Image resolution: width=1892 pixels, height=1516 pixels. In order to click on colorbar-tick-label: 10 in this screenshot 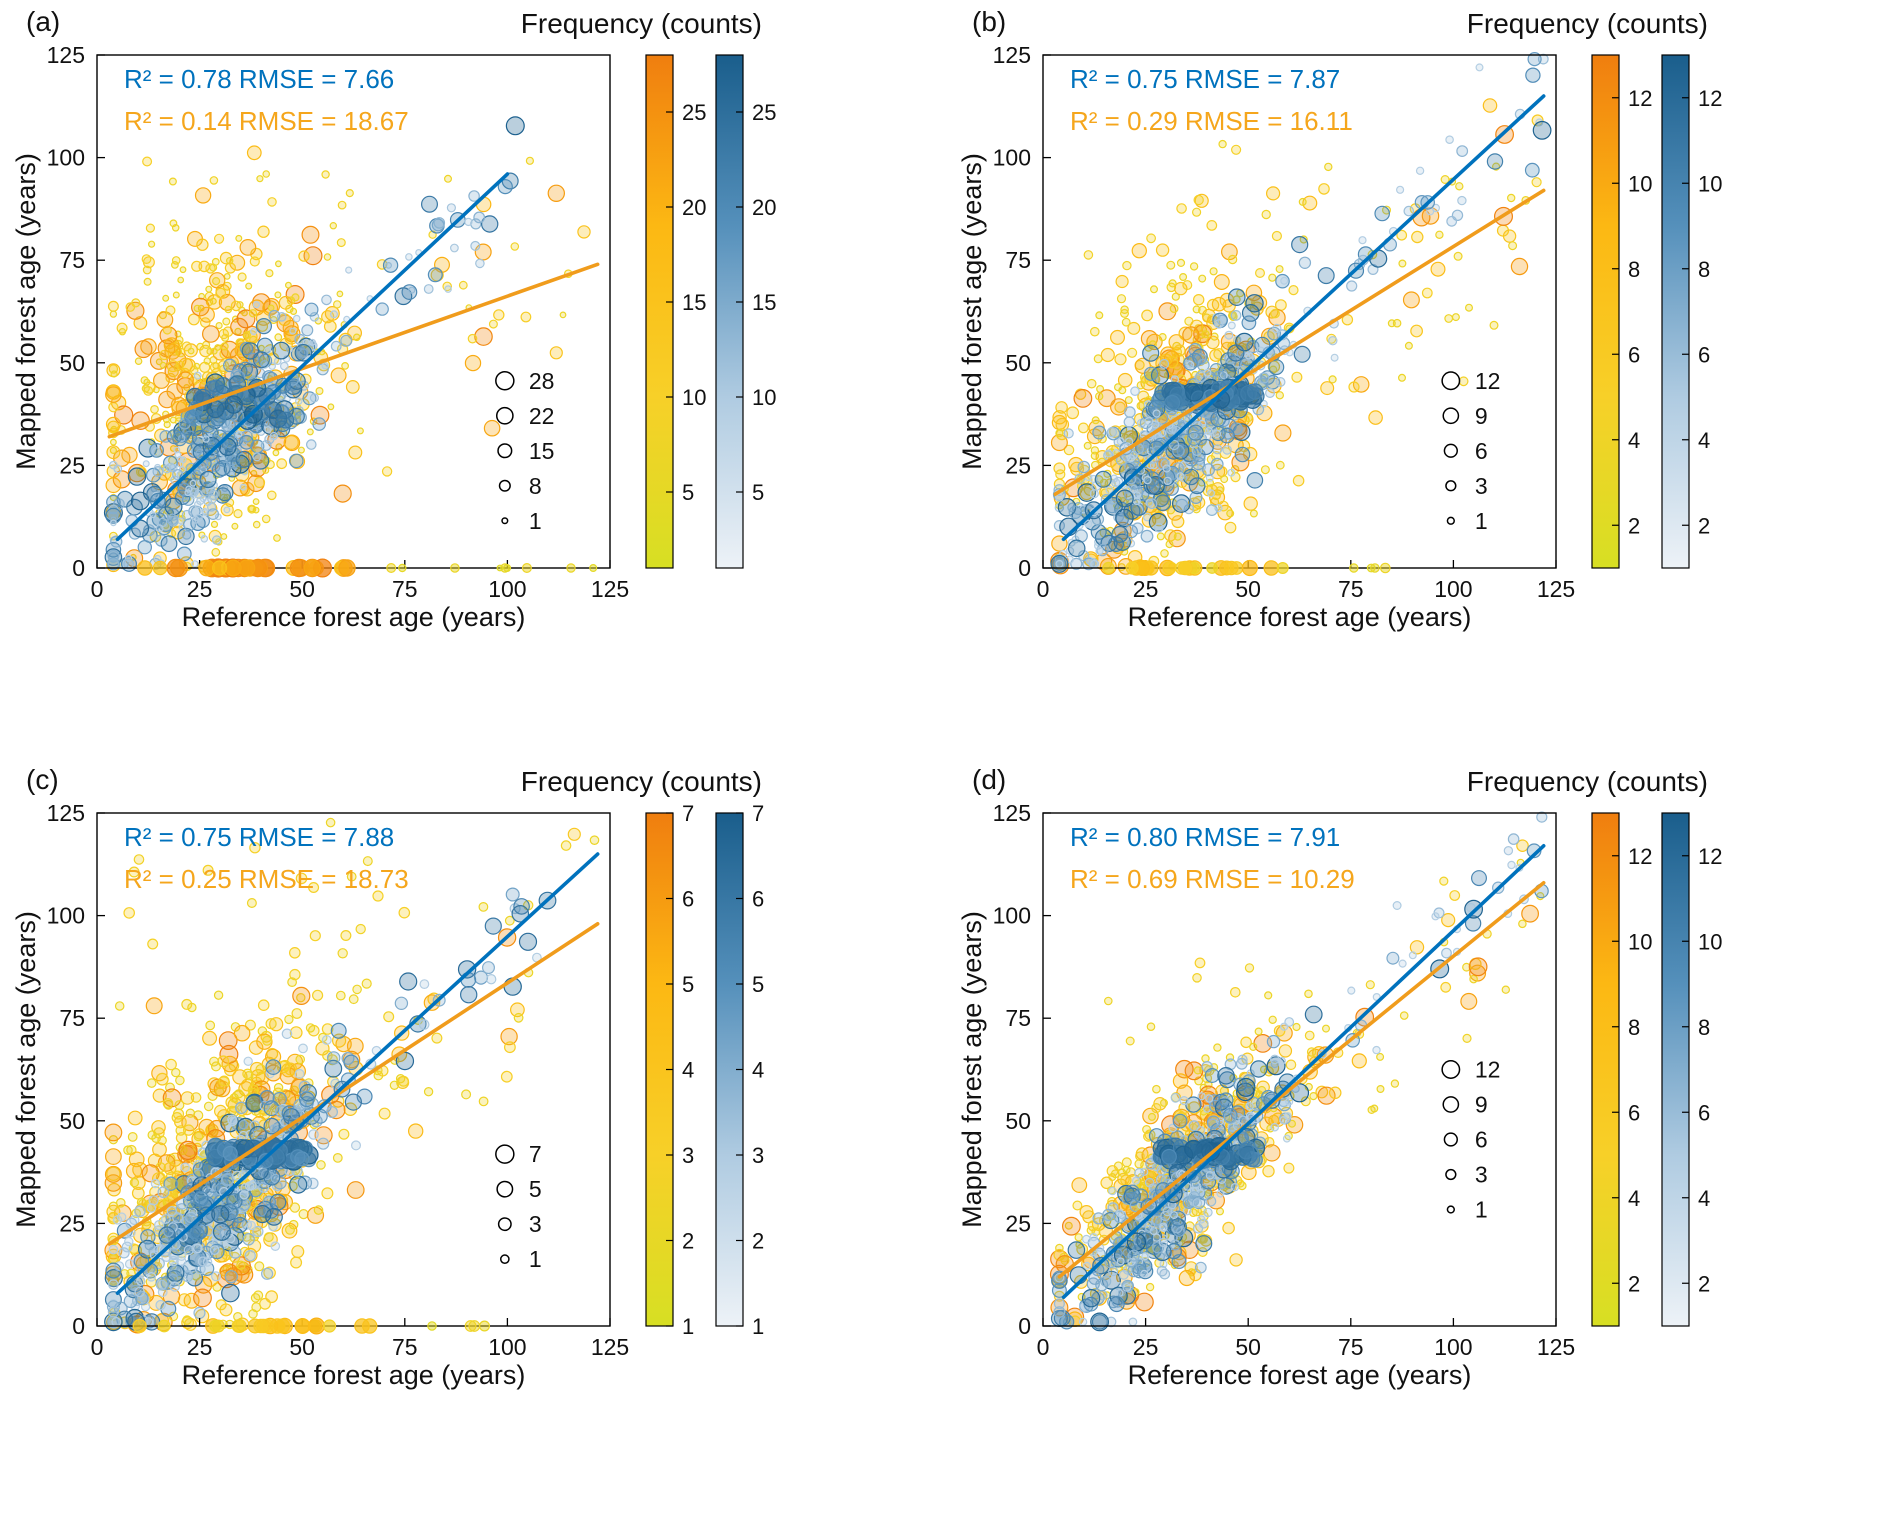, I will do `click(1640, 941)`.